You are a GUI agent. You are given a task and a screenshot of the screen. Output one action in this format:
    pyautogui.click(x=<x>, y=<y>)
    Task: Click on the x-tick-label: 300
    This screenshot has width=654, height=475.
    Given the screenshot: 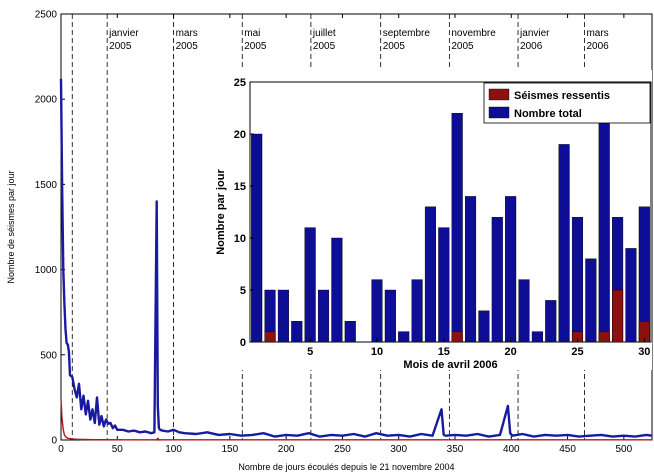 What is the action you would take?
    pyautogui.click(x=398, y=449)
    